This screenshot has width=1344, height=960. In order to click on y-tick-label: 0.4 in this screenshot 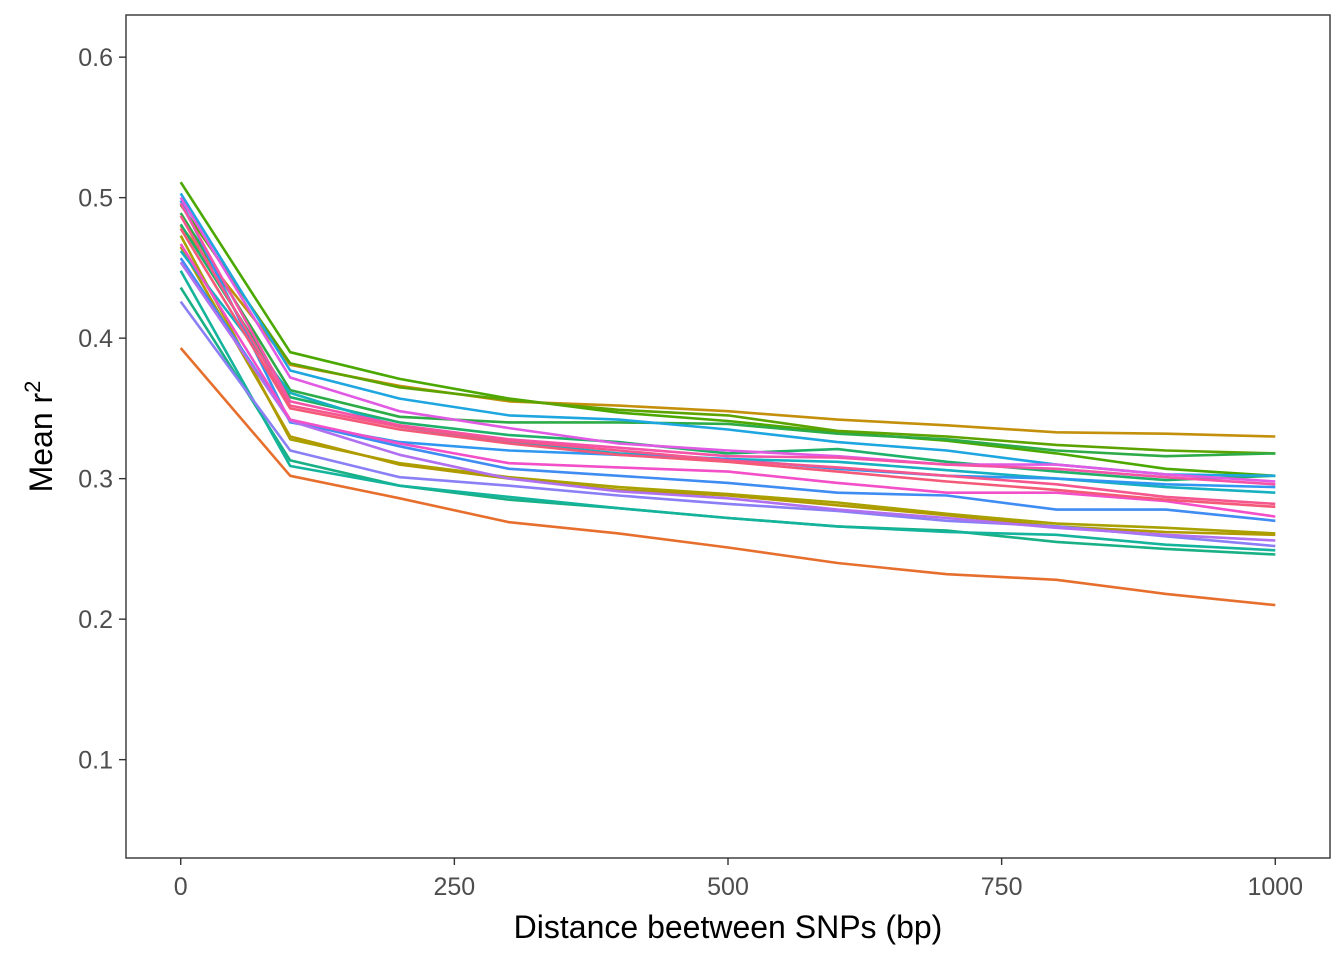, I will do `click(95, 339)`.